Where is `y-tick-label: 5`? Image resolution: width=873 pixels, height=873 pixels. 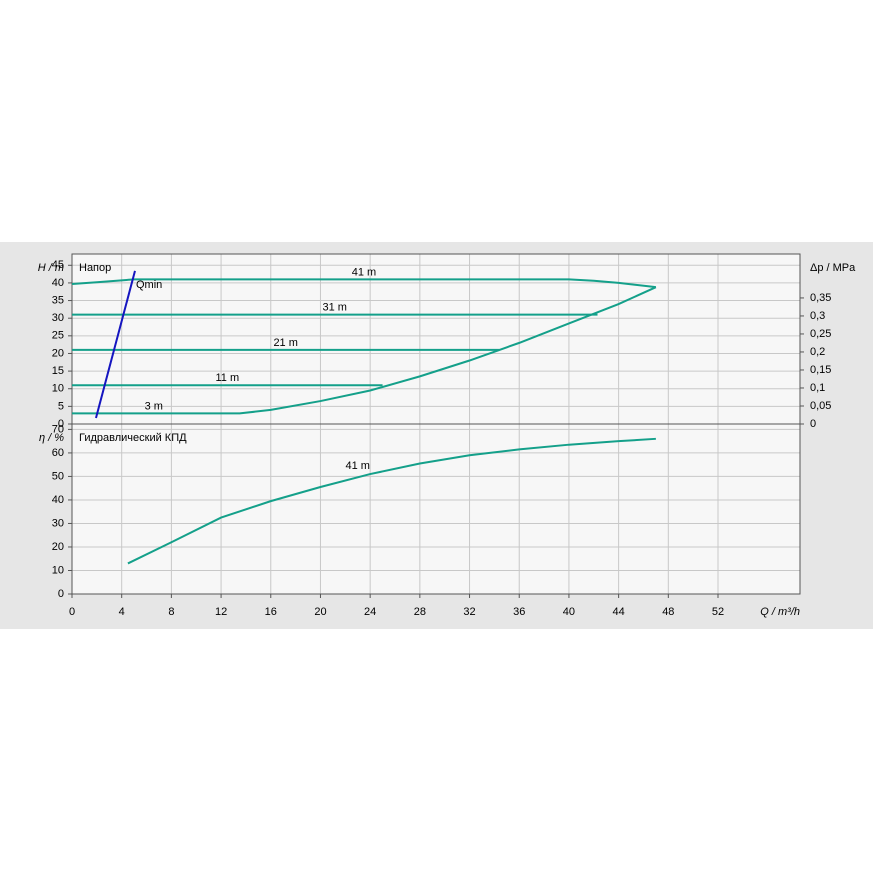
y-tick-label: 5 is located at coordinates (61, 406).